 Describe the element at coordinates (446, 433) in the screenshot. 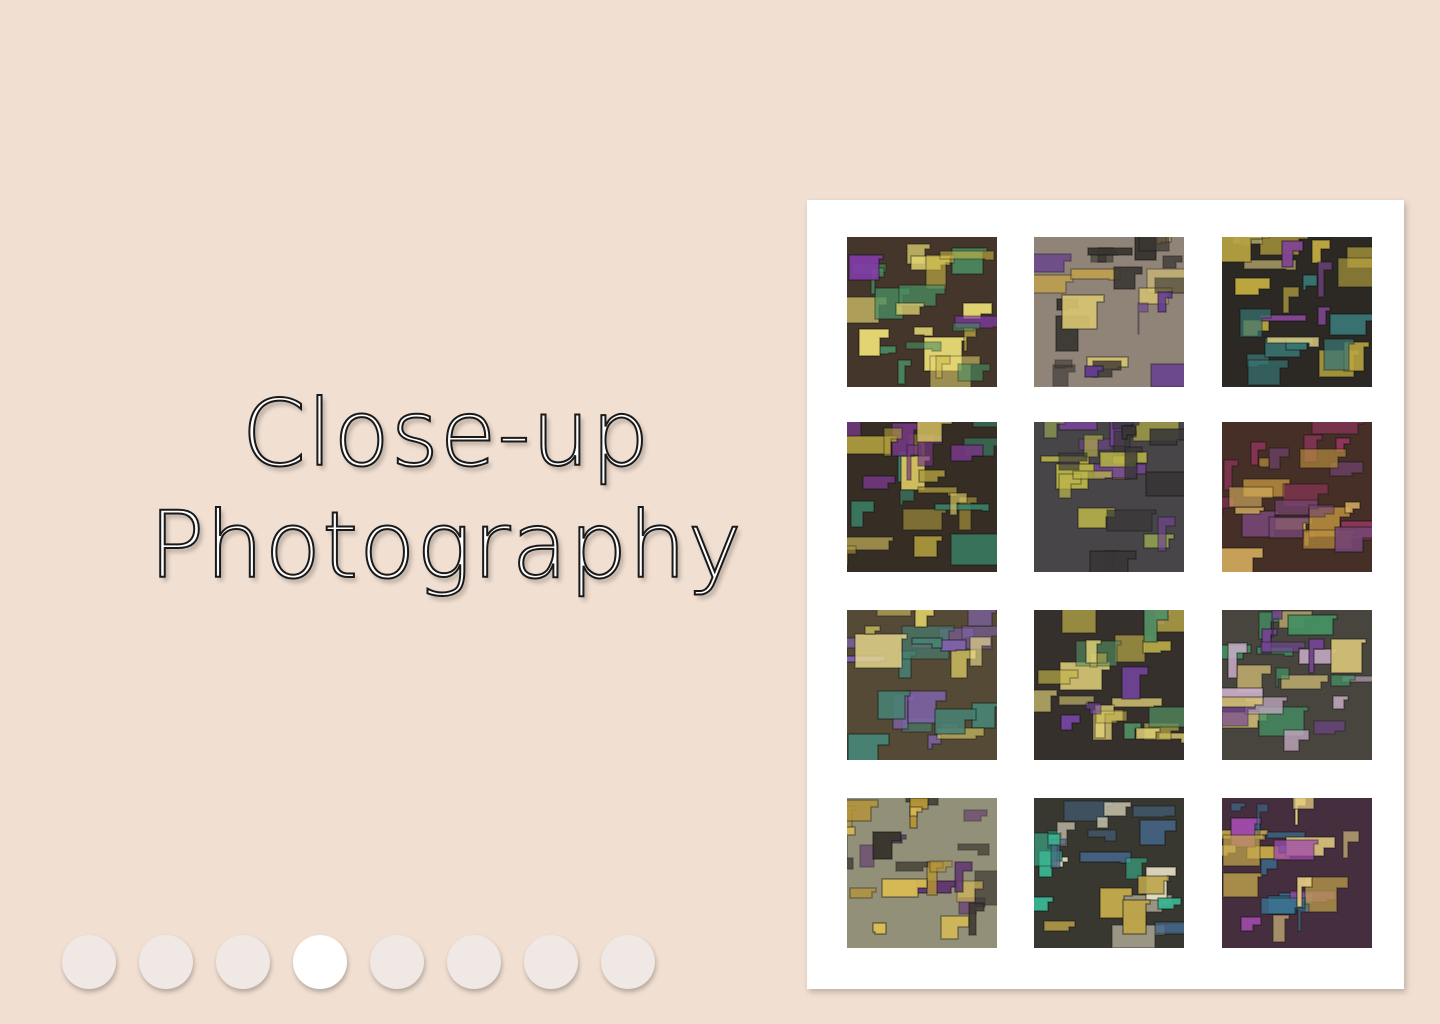

I see `title-line-1: Close-up` at that location.